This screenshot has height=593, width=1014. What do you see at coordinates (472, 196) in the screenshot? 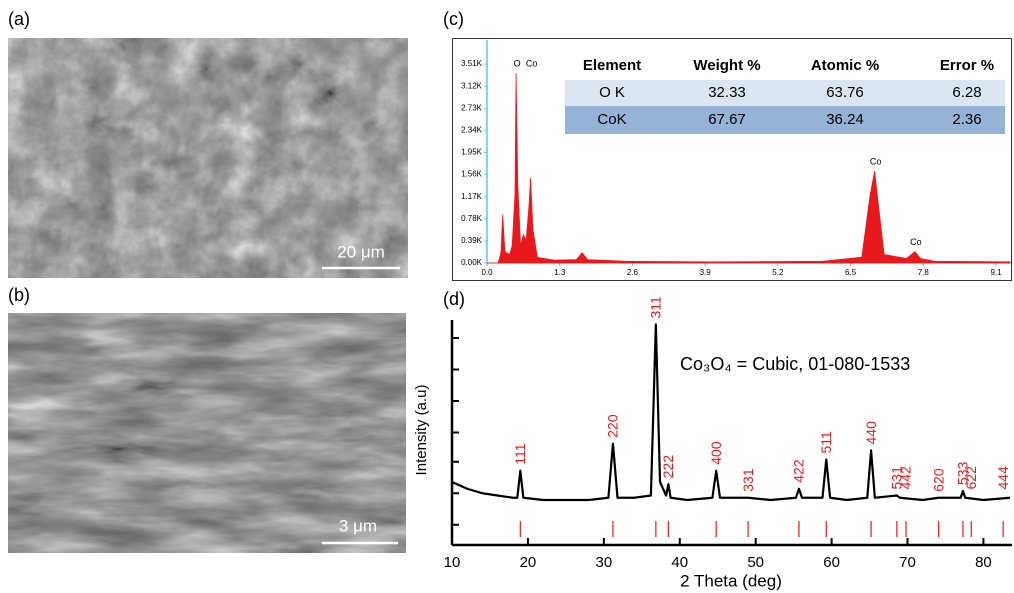
I see `y-tick-label: 1.17K` at bounding box center [472, 196].